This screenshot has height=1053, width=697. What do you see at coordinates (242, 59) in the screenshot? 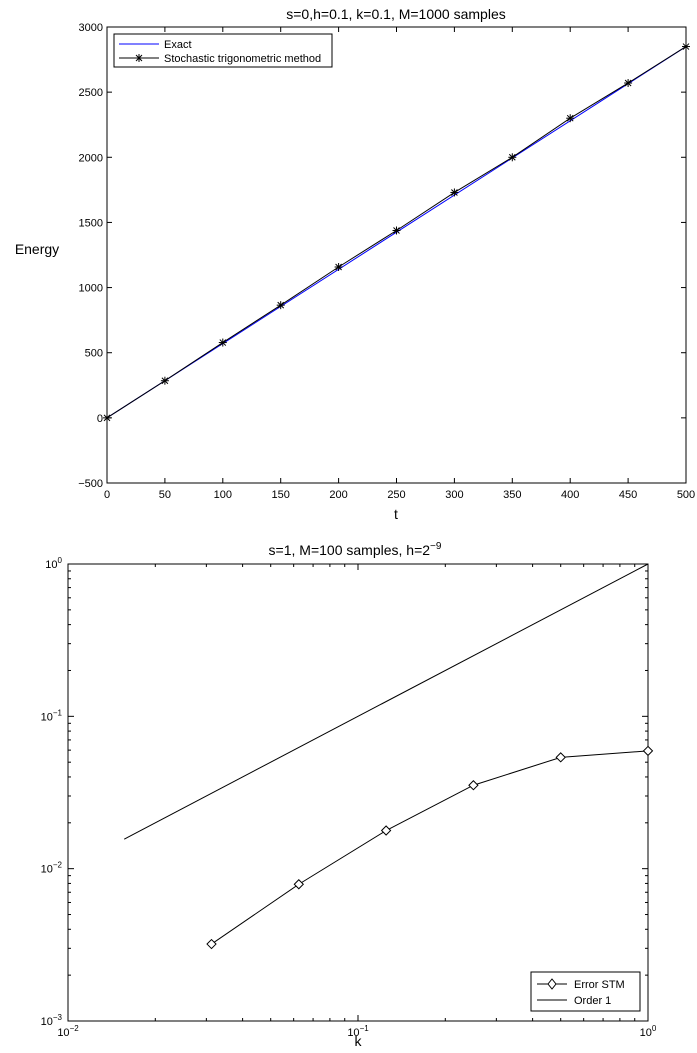
I see `legend-method-label: Stochastic trigonometric method` at bounding box center [242, 59].